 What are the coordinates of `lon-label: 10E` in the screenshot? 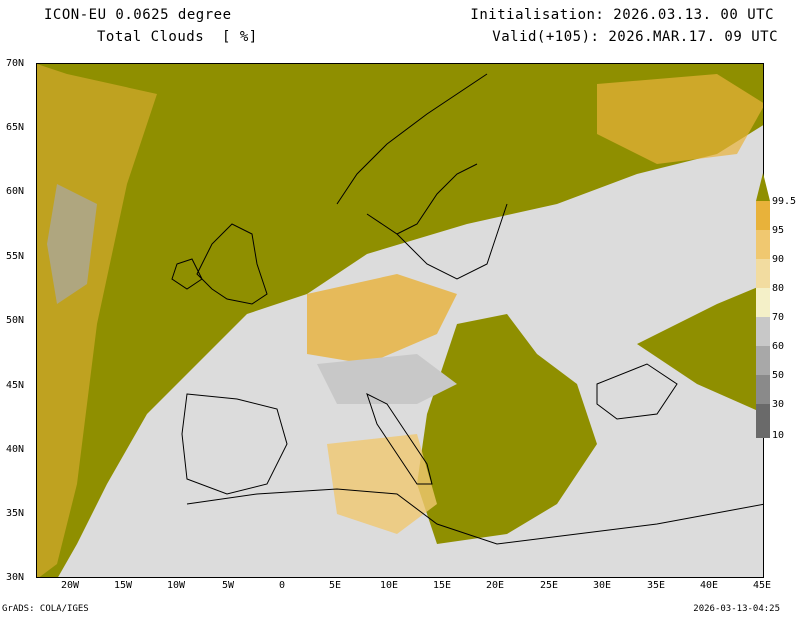 It's located at (389, 585).